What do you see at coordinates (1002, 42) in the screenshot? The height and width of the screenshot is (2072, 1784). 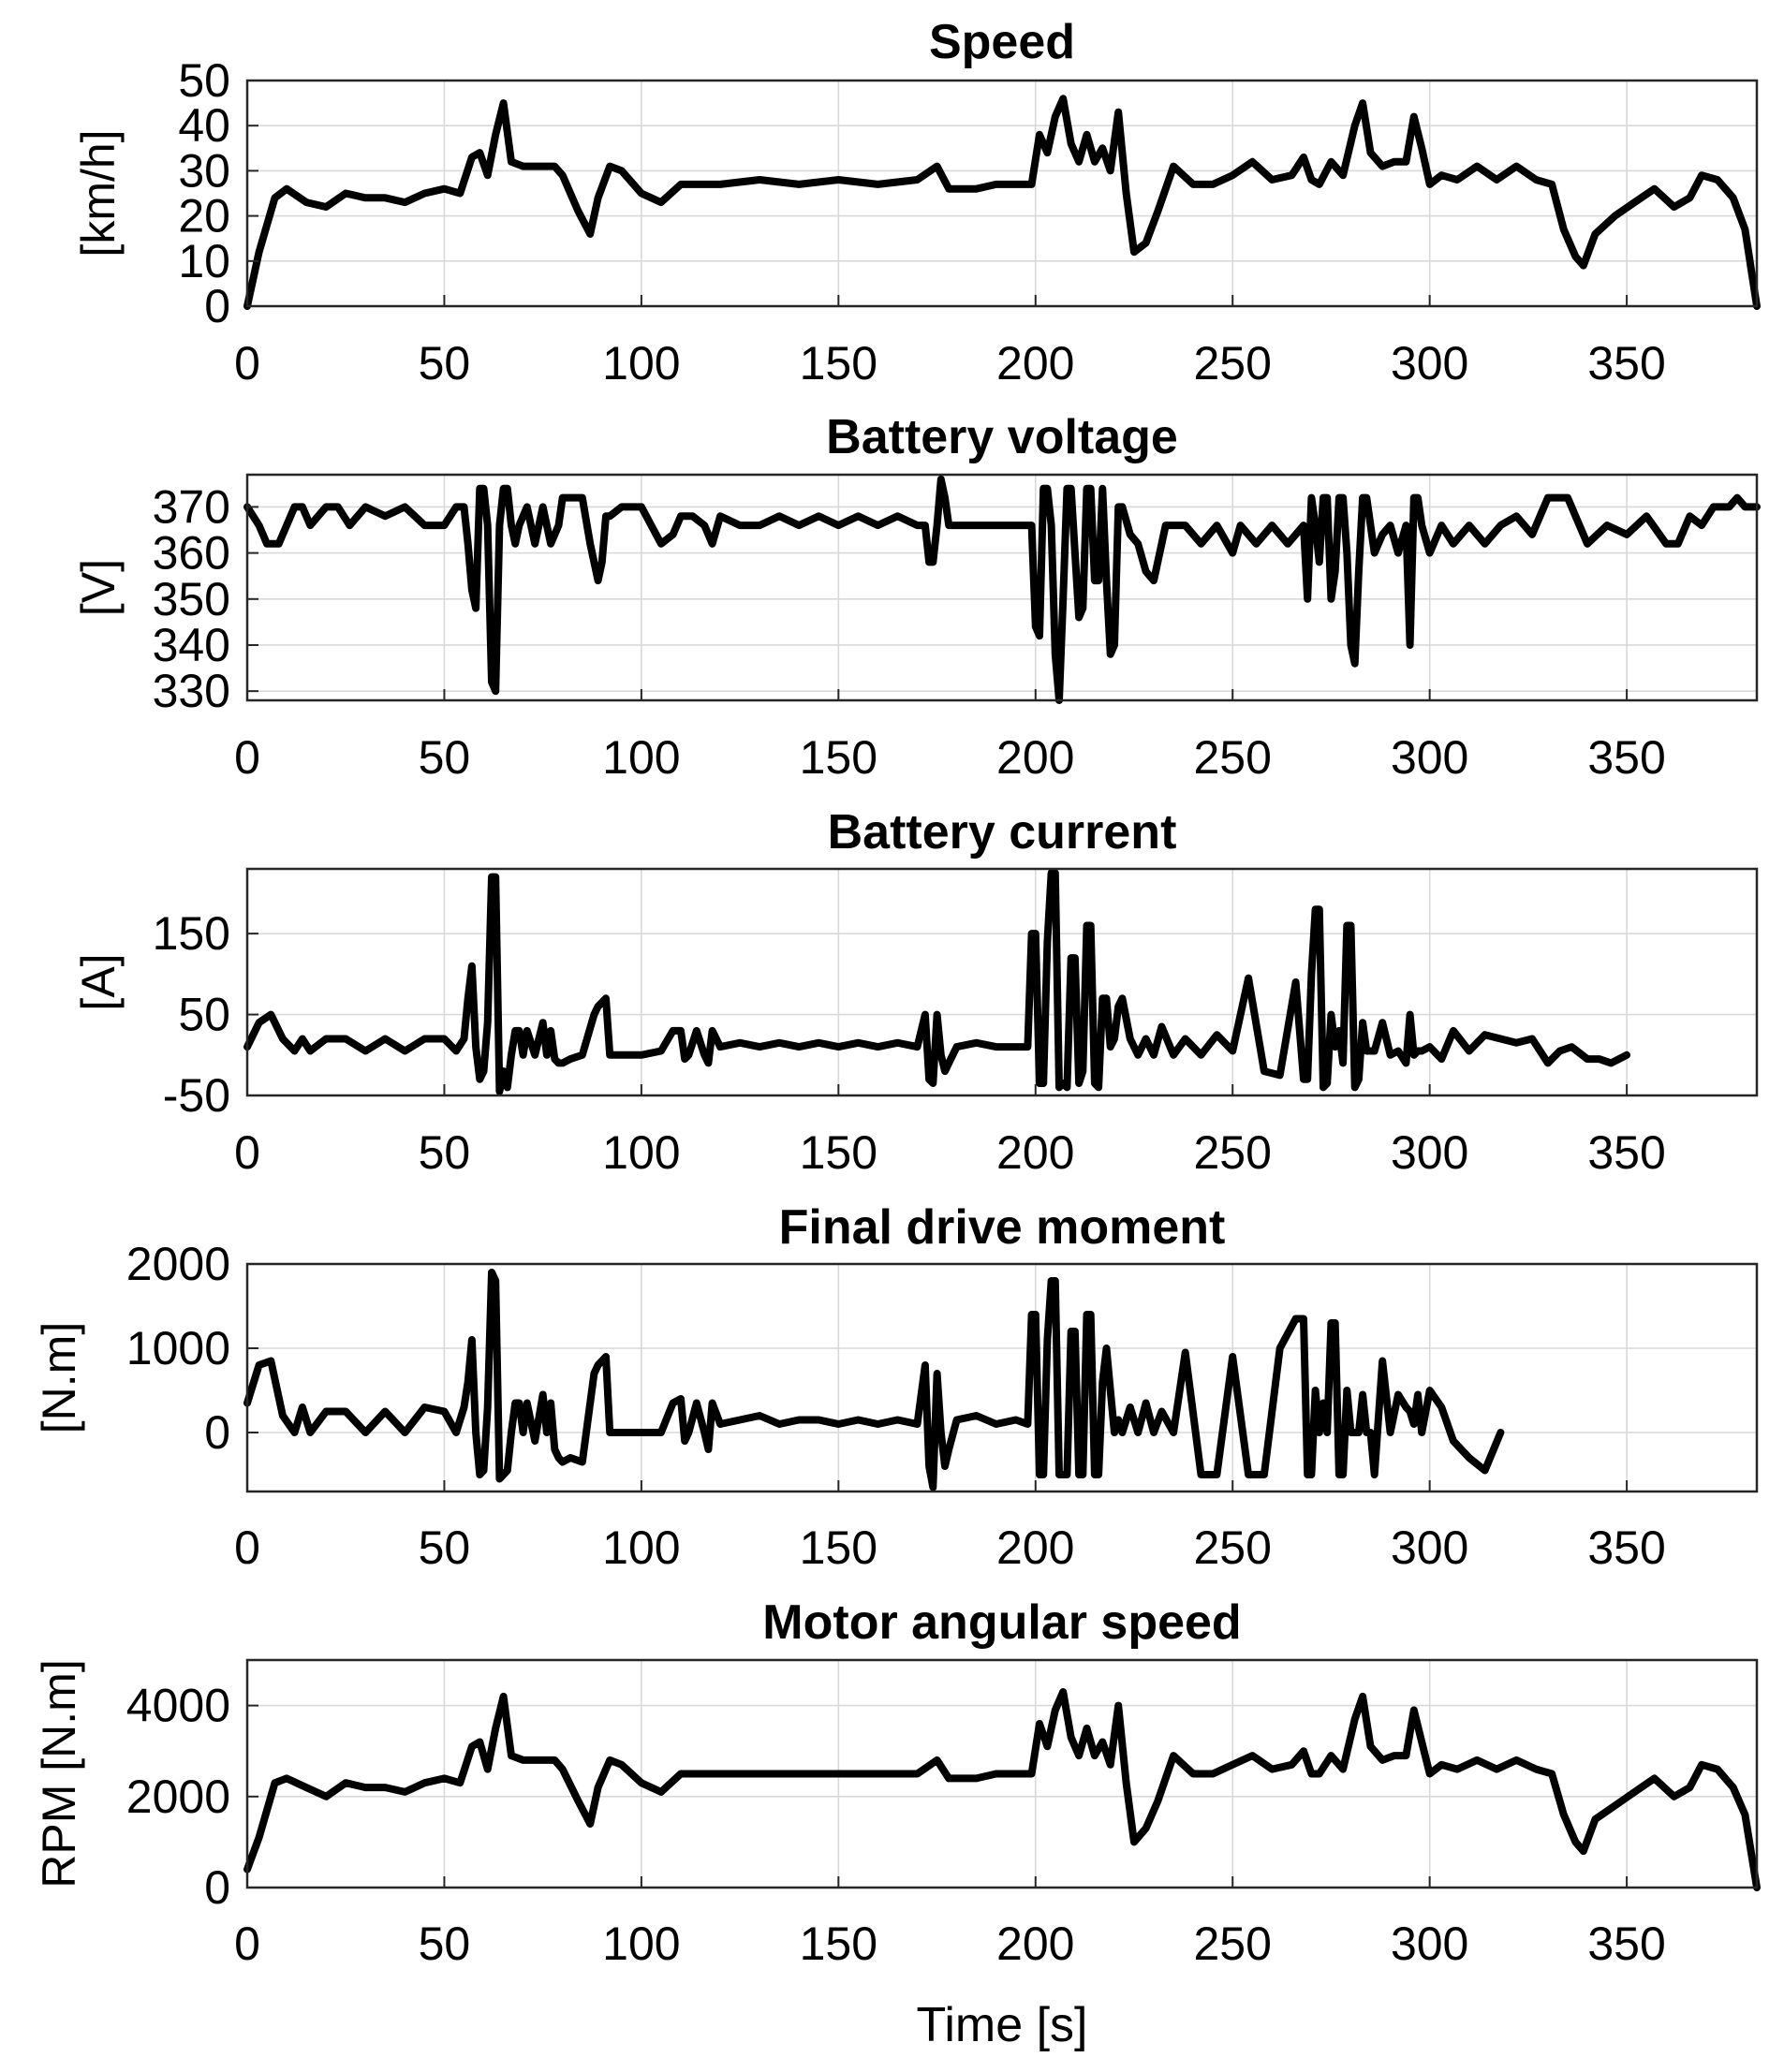 I see `panel-title: Speed` at bounding box center [1002, 42].